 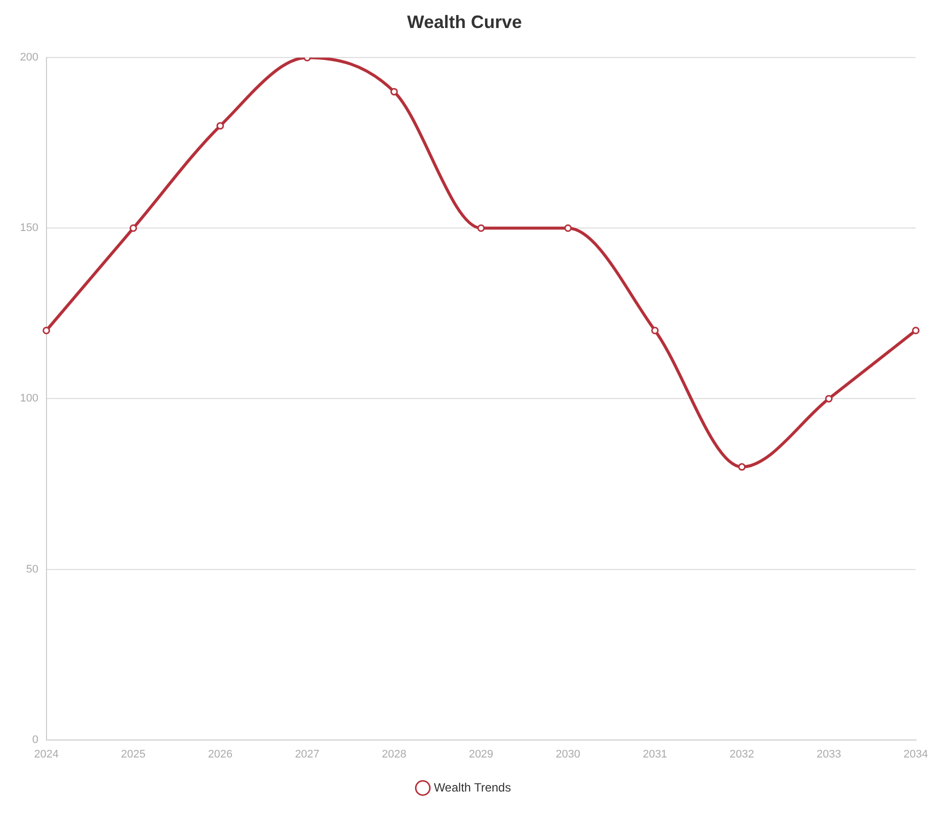 I want to click on x-tick-label: 2032, so click(x=742, y=754).